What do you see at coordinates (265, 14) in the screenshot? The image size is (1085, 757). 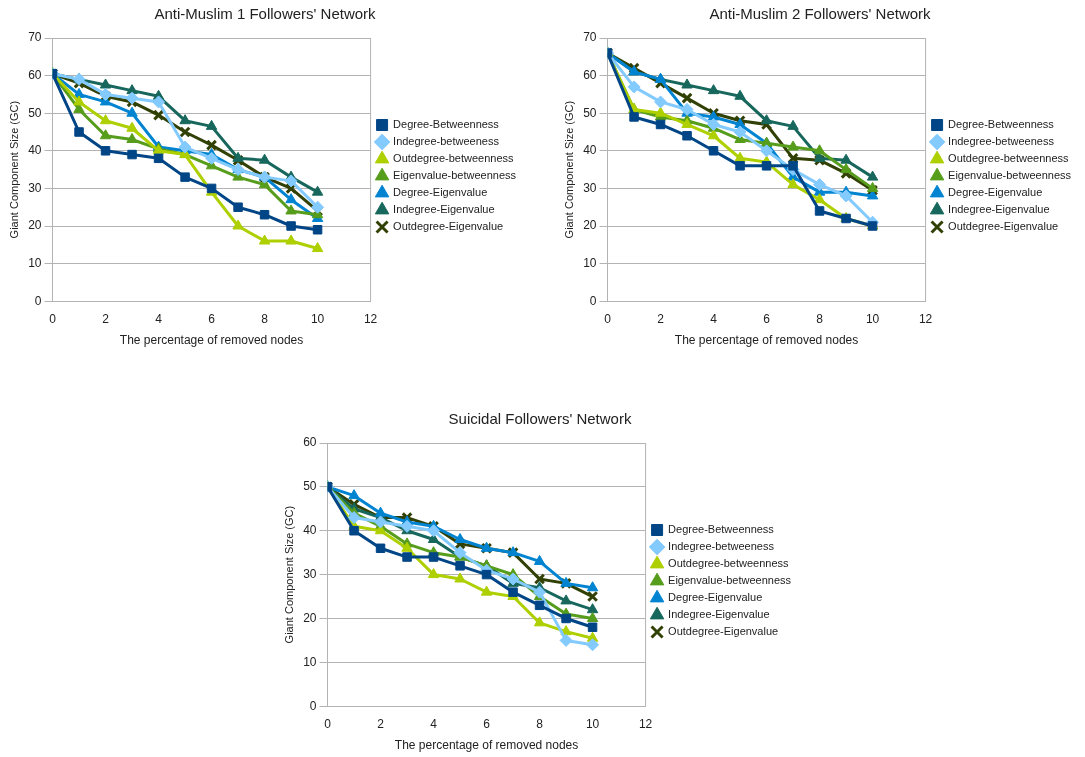 I see `chart-title: Anti-Muslim 1 Followers' Network` at bounding box center [265, 14].